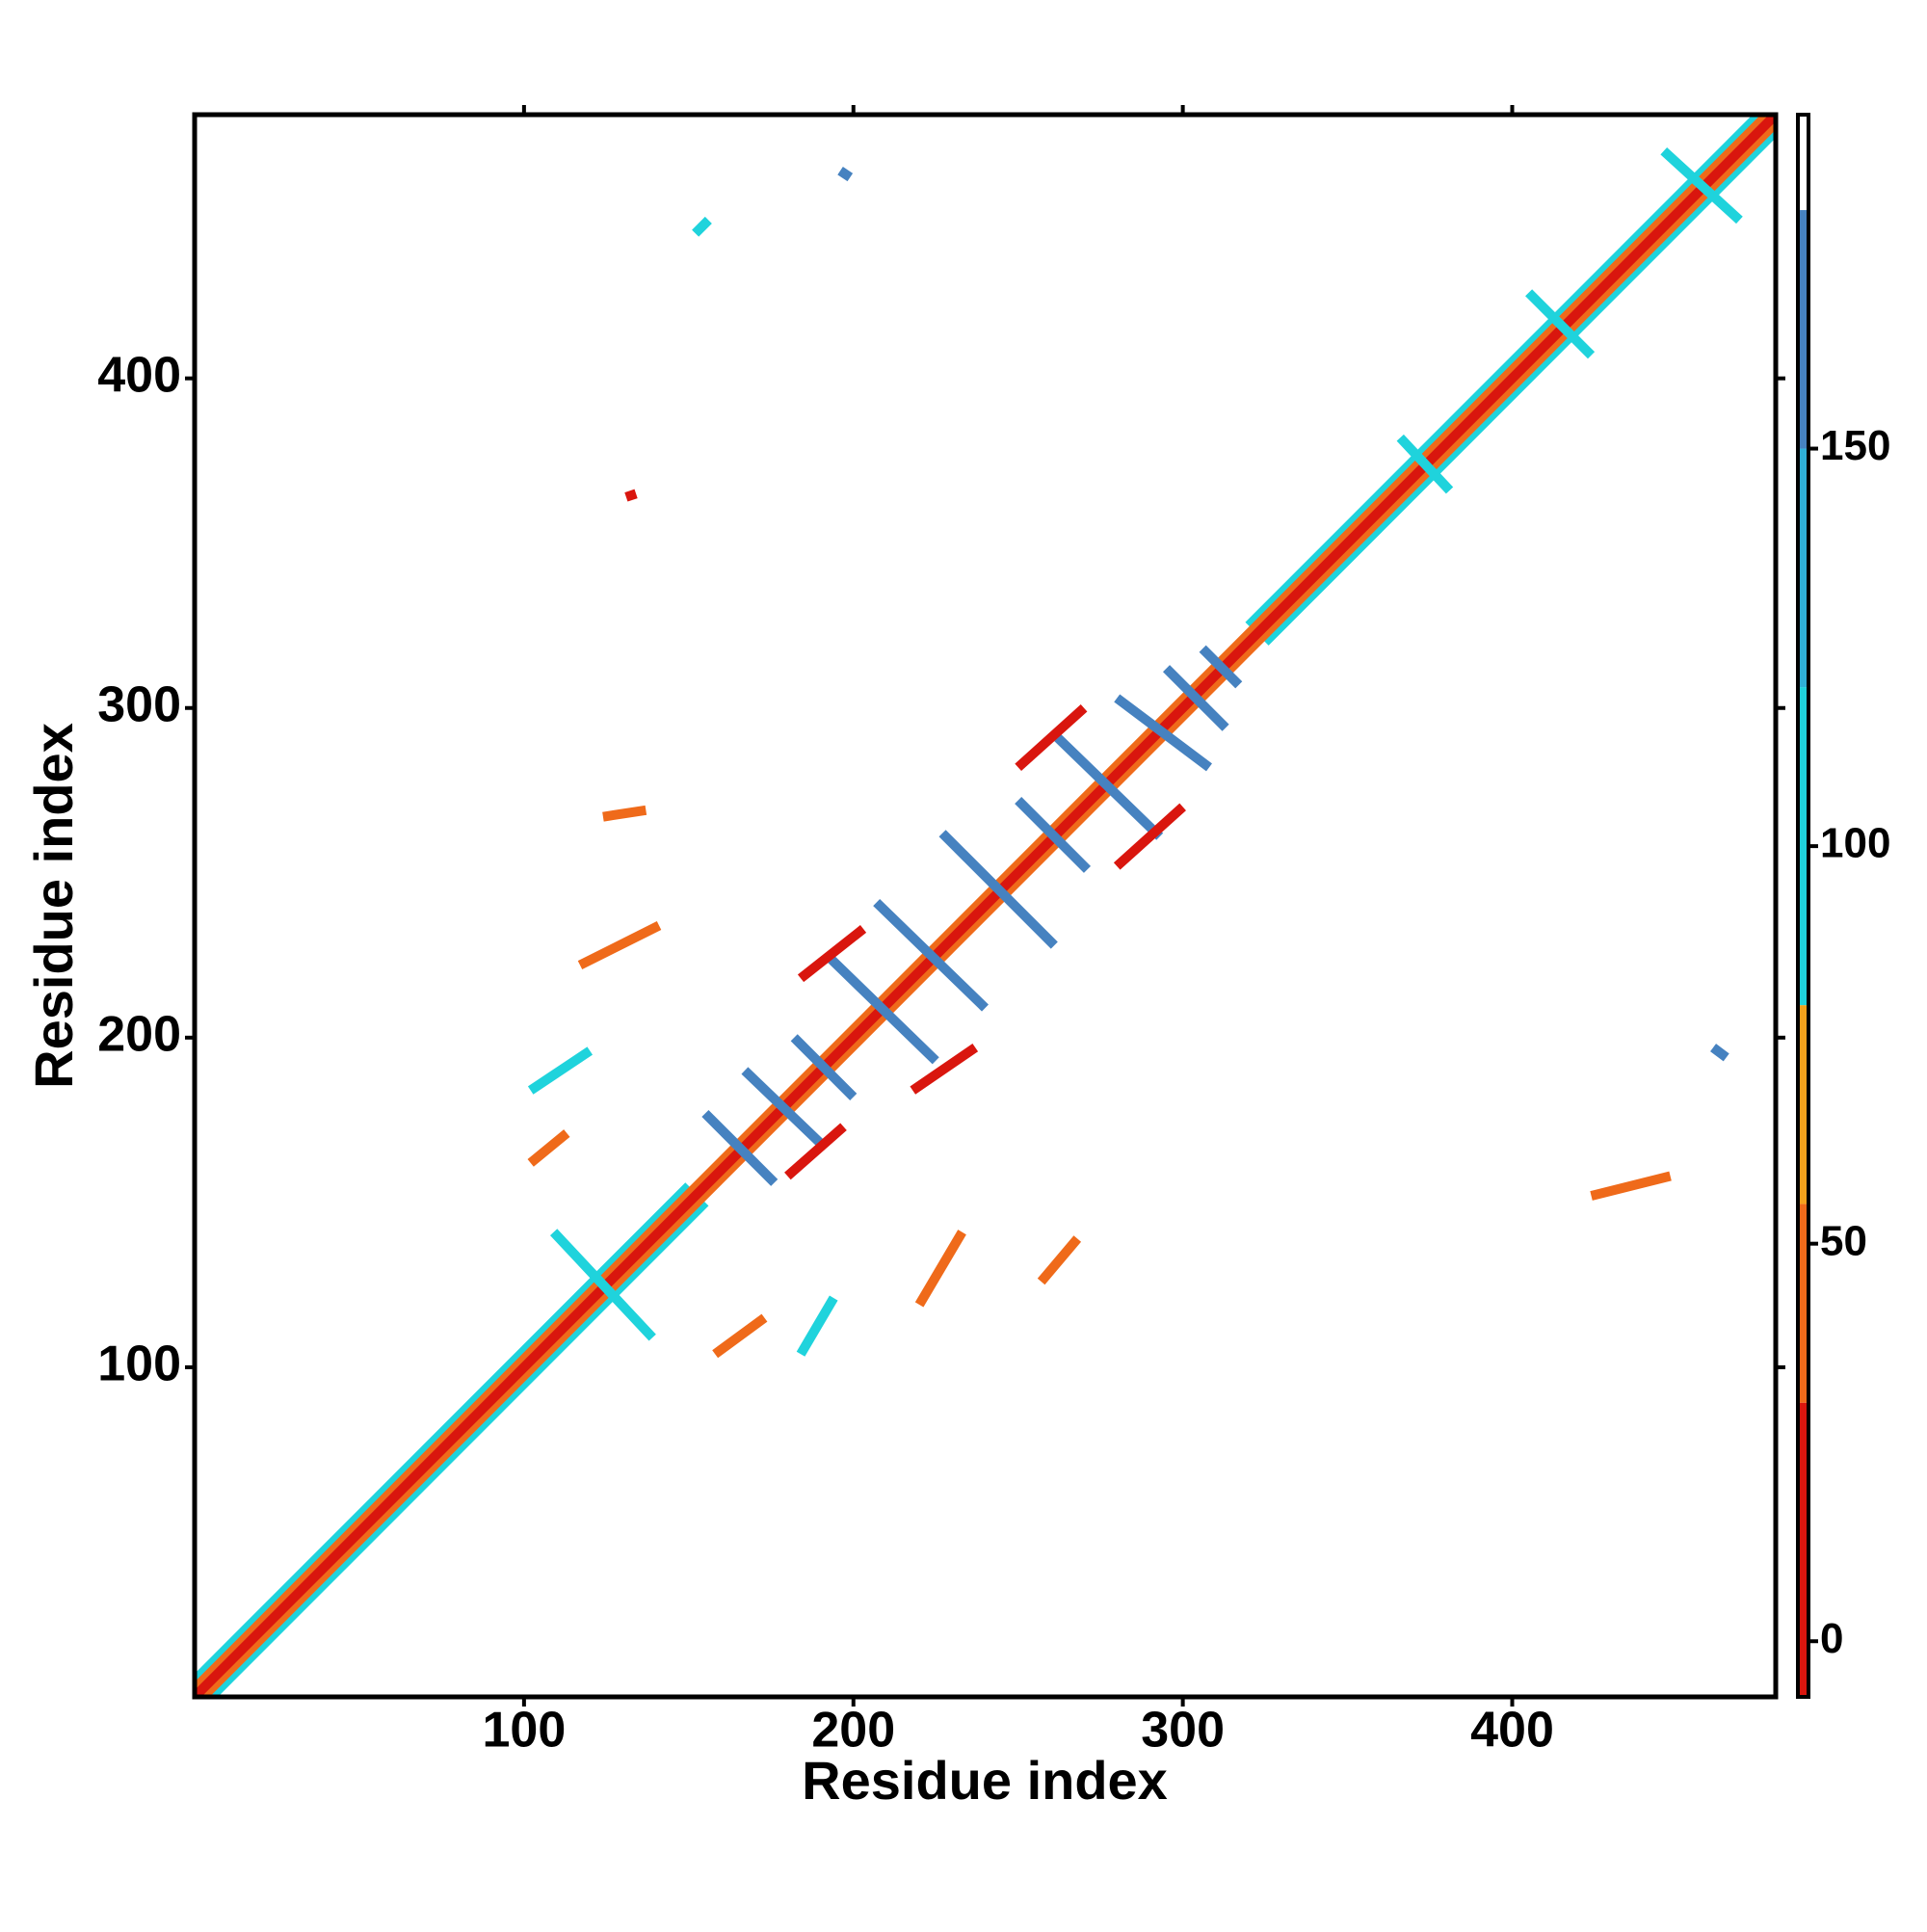 The height and width of the screenshot is (1932, 1927). What do you see at coordinates (139, 1364) in the screenshot?
I see `y-tick-label: 100` at bounding box center [139, 1364].